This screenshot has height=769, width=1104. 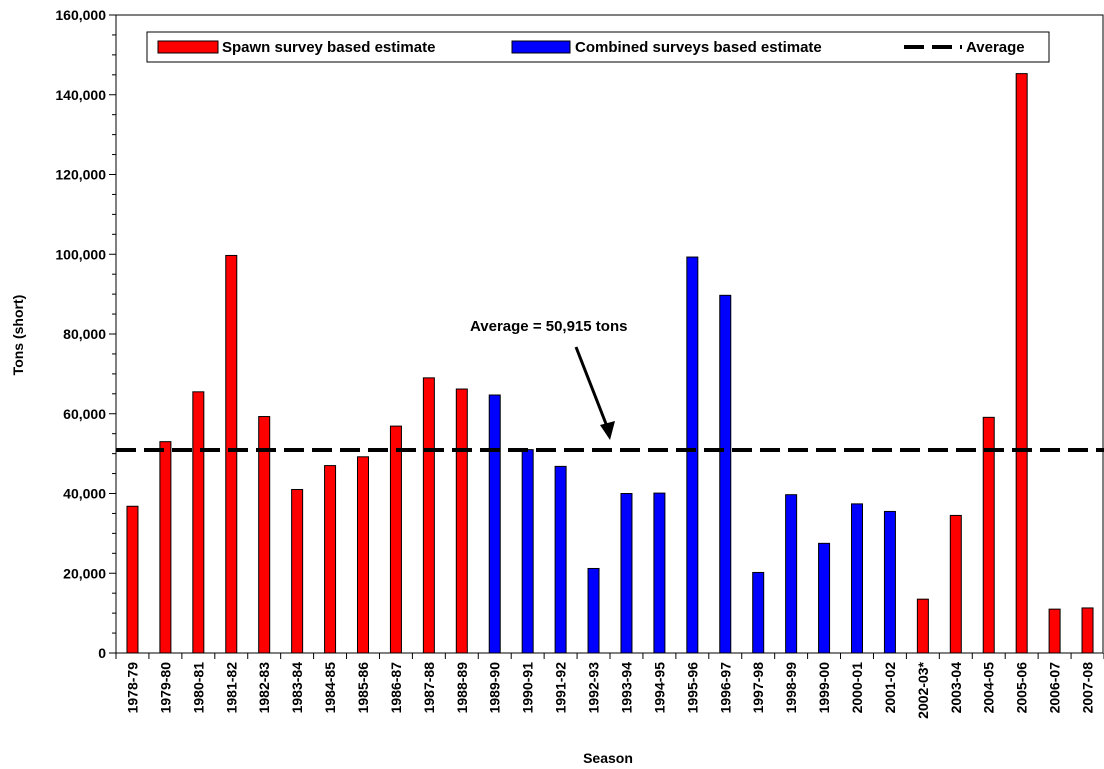 What do you see at coordinates (824, 688) in the screenshot?
I see `x-tick-label: 1999-00` at bounding box center [824, 688].